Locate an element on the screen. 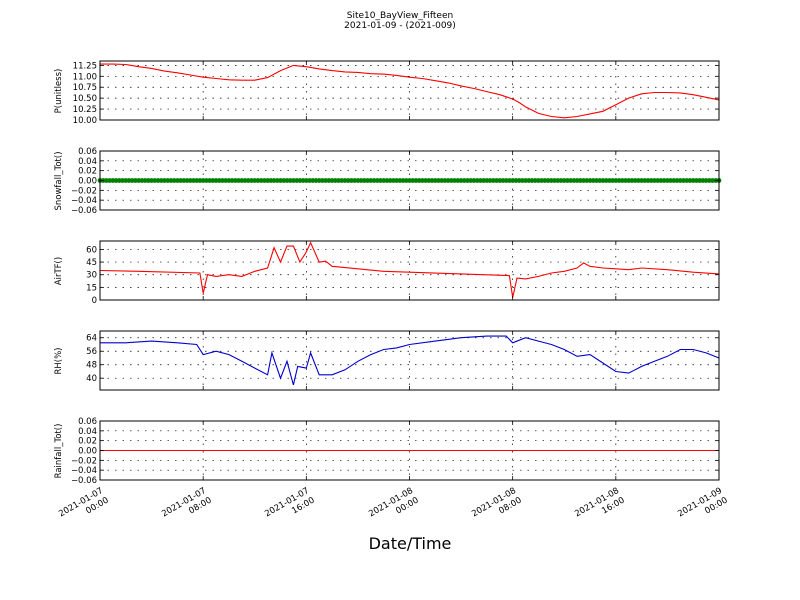 This screenshot has width=800, height=600. rainfall-ytick-label: −0.02 is located at coordinates (84, 461).